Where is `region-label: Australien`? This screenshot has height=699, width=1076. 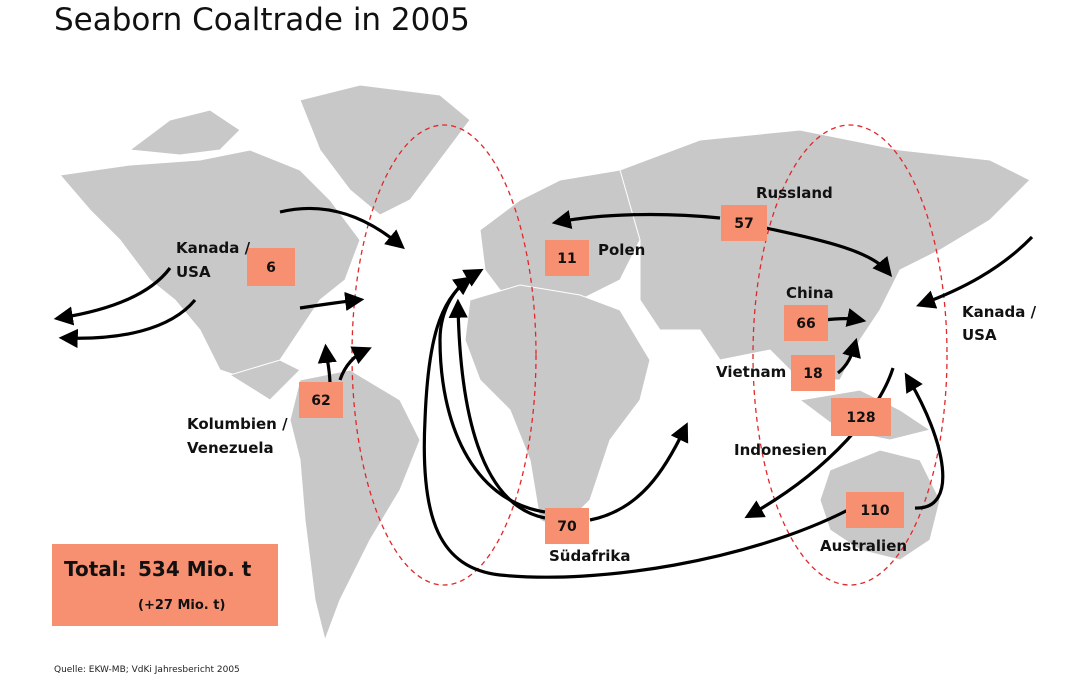
region-label: Australien is located at coordinates (863, 546).